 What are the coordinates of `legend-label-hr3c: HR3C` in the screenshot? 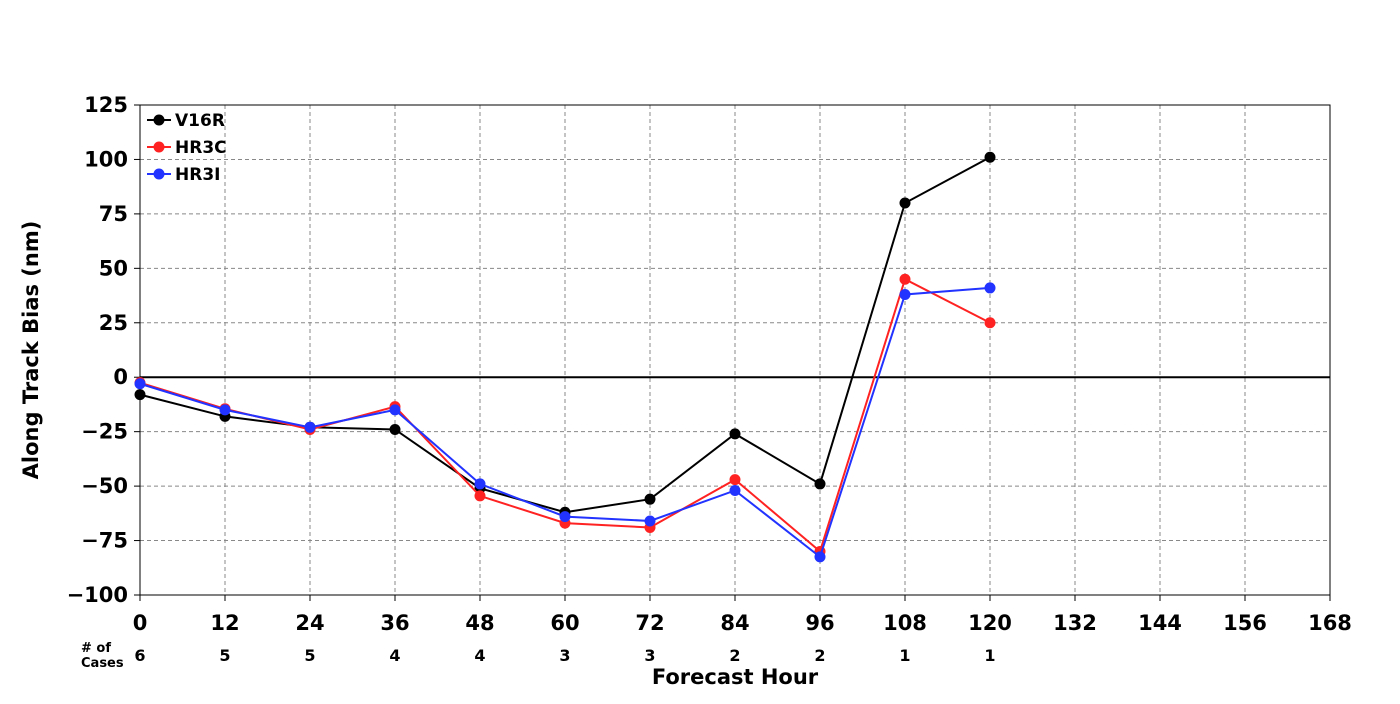 It's located at (201, 148).